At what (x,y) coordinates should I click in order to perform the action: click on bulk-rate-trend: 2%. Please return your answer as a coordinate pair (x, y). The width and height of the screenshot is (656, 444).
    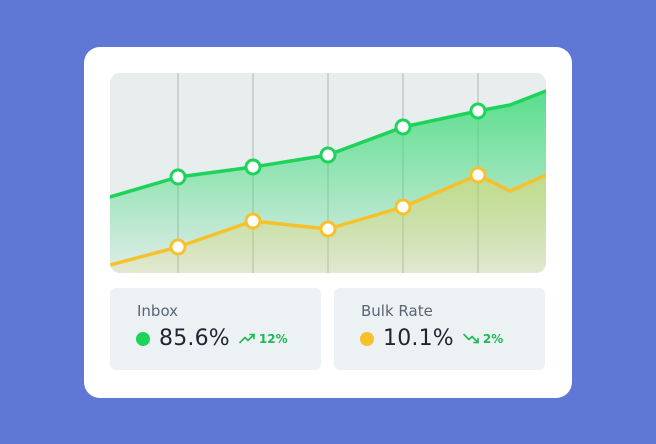
    Looking at the image, I should click on (483, 339).